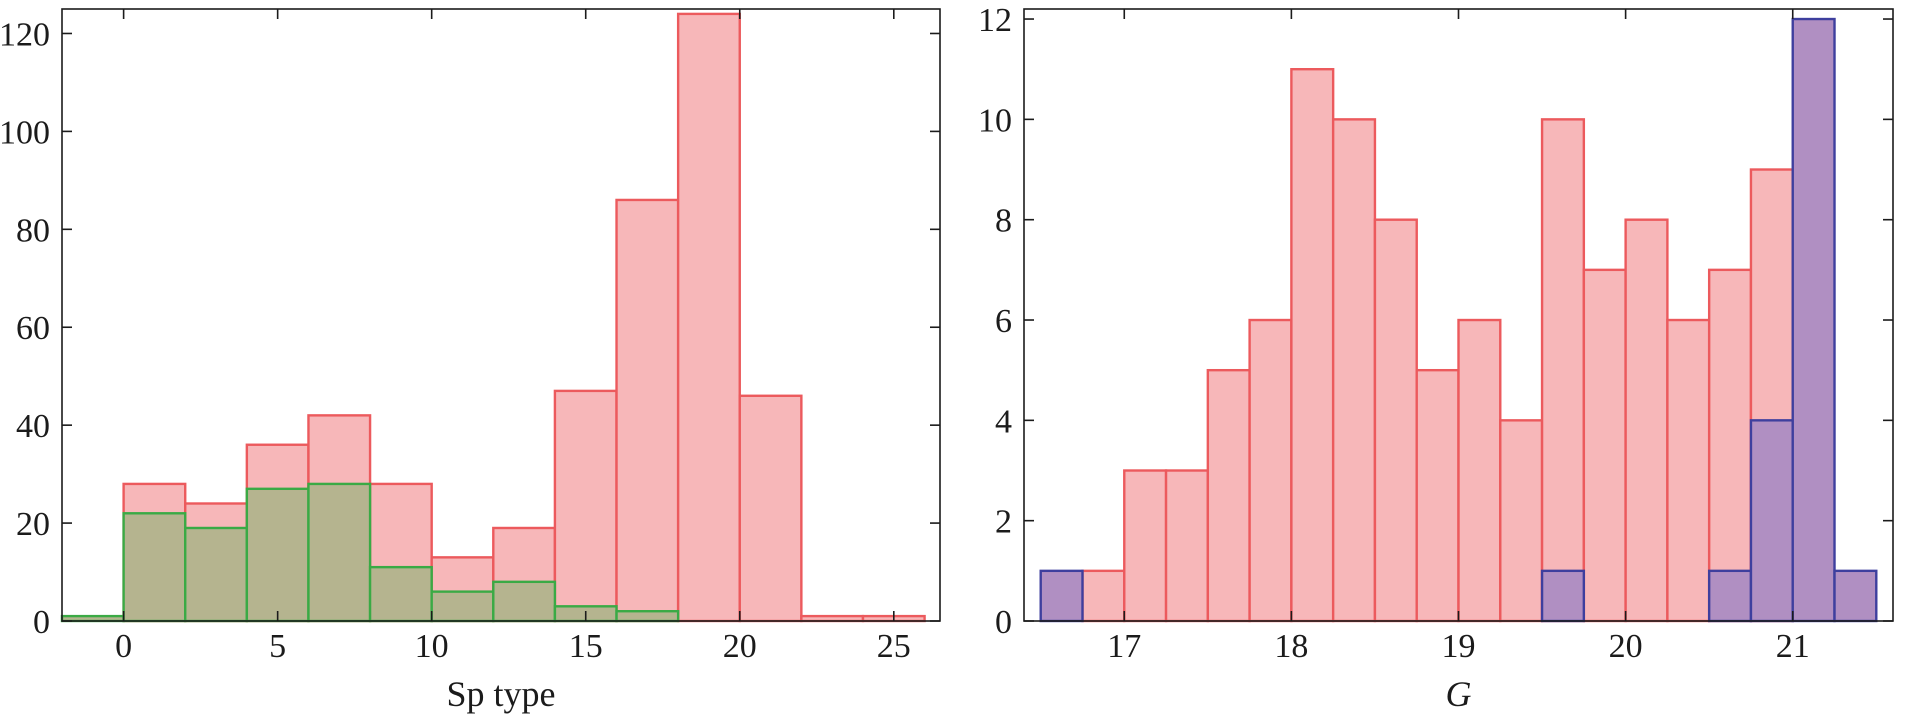  What do you see at coordinates (33, 328) in the screenshot?
I see `y-tick-label: 60` at bounding box center [33, 328].